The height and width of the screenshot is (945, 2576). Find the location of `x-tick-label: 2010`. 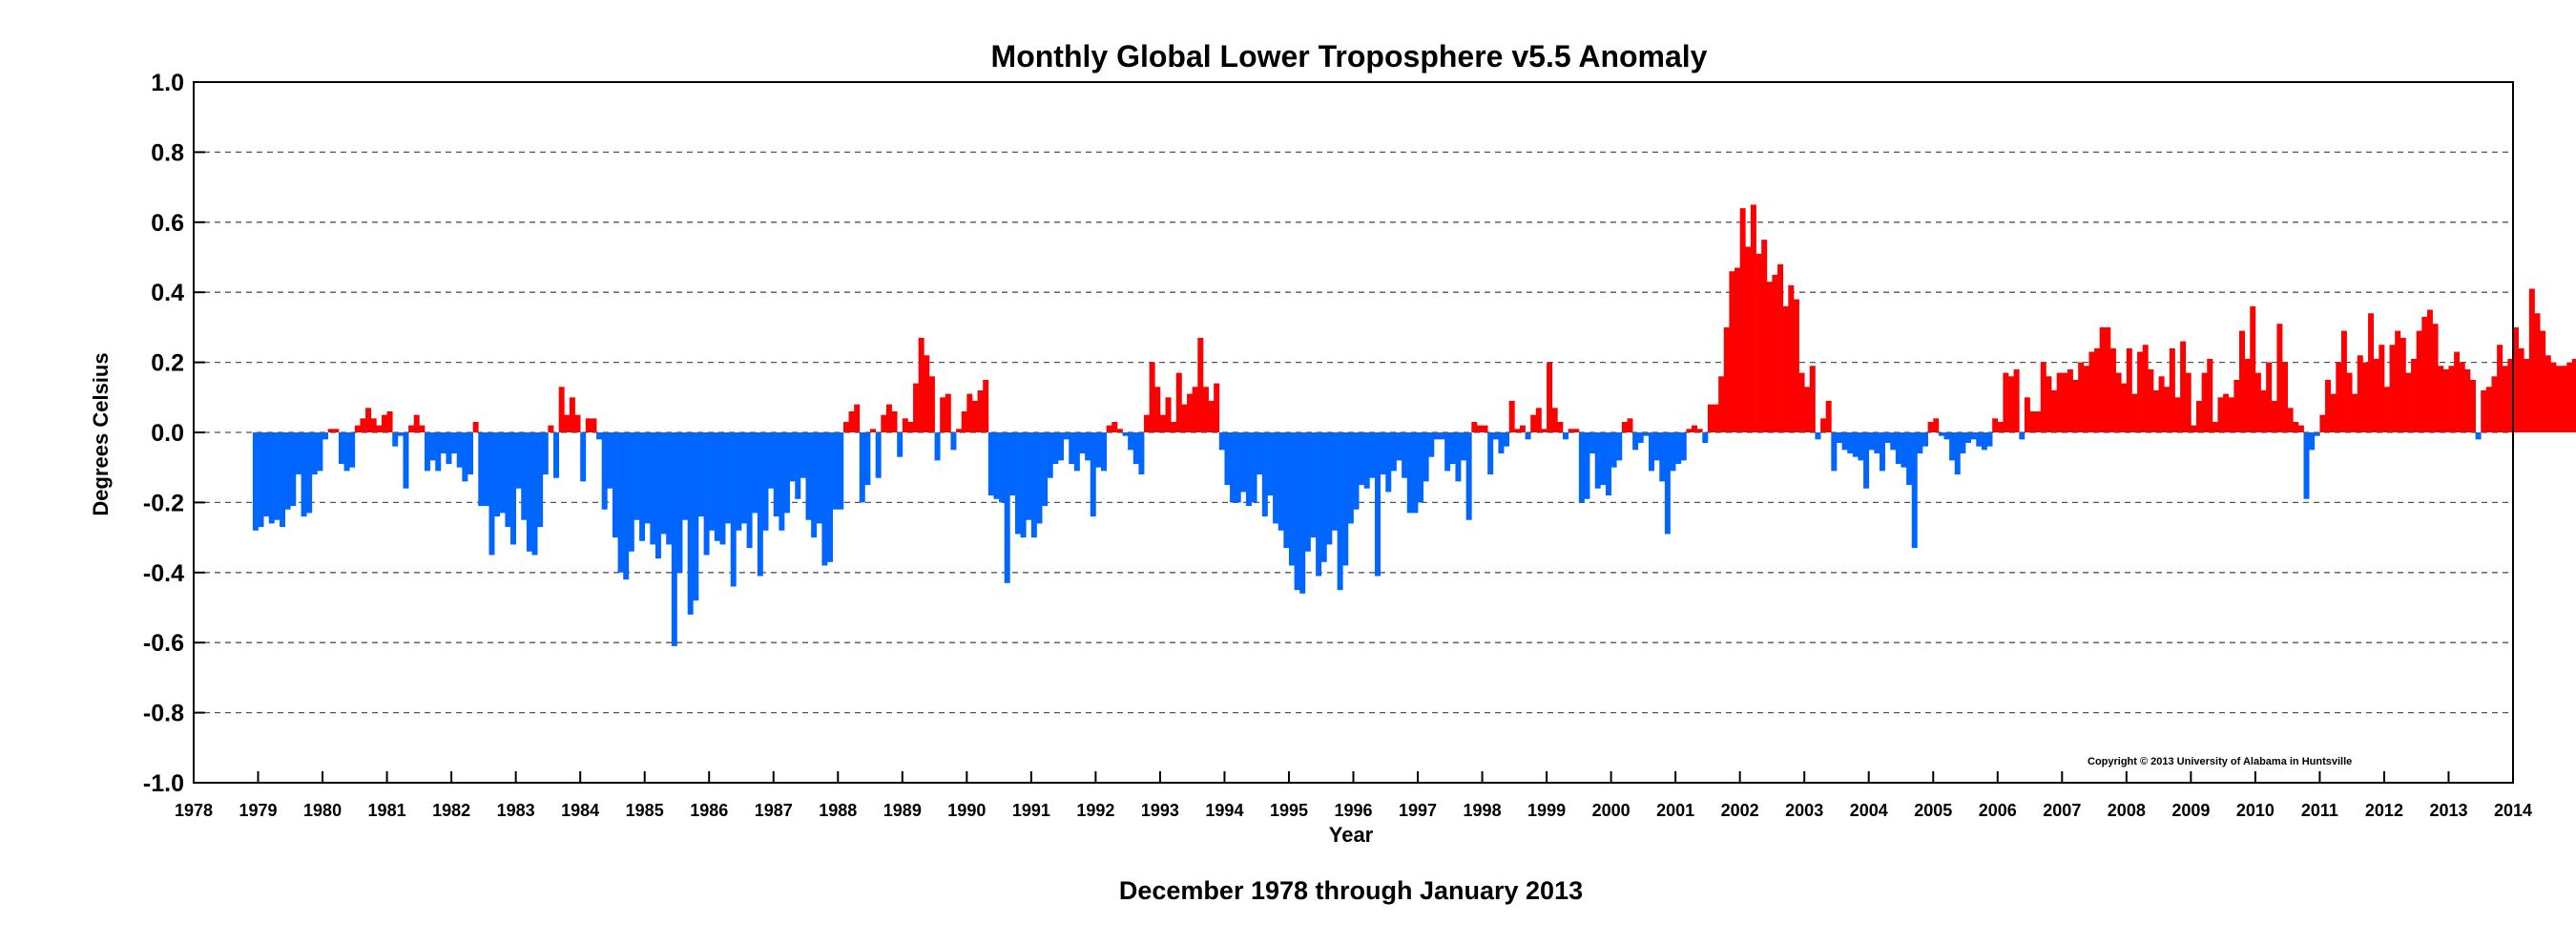

x-tick-label: 2010 is located at coordinates (2255, 811).